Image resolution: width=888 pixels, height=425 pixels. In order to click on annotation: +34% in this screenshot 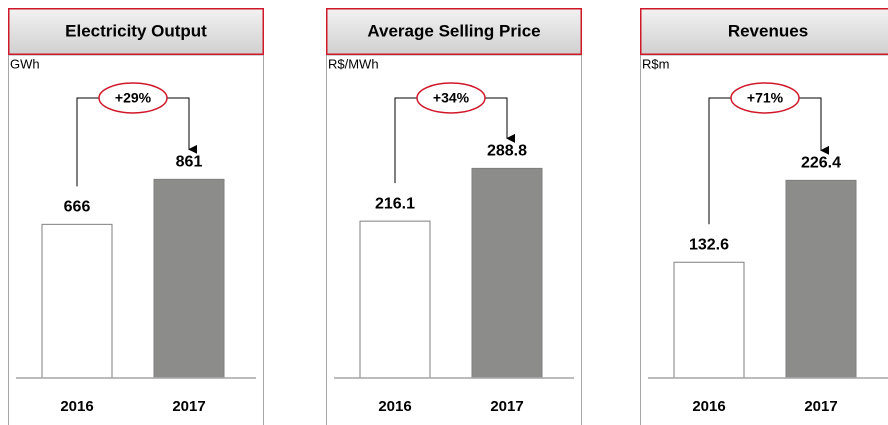, I will do `click(451, 98)`.